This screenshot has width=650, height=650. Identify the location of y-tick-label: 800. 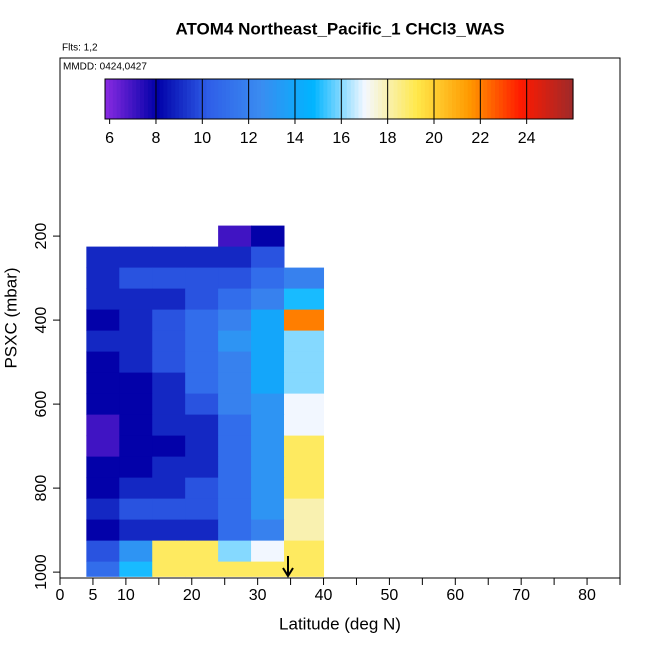
(41, 488).